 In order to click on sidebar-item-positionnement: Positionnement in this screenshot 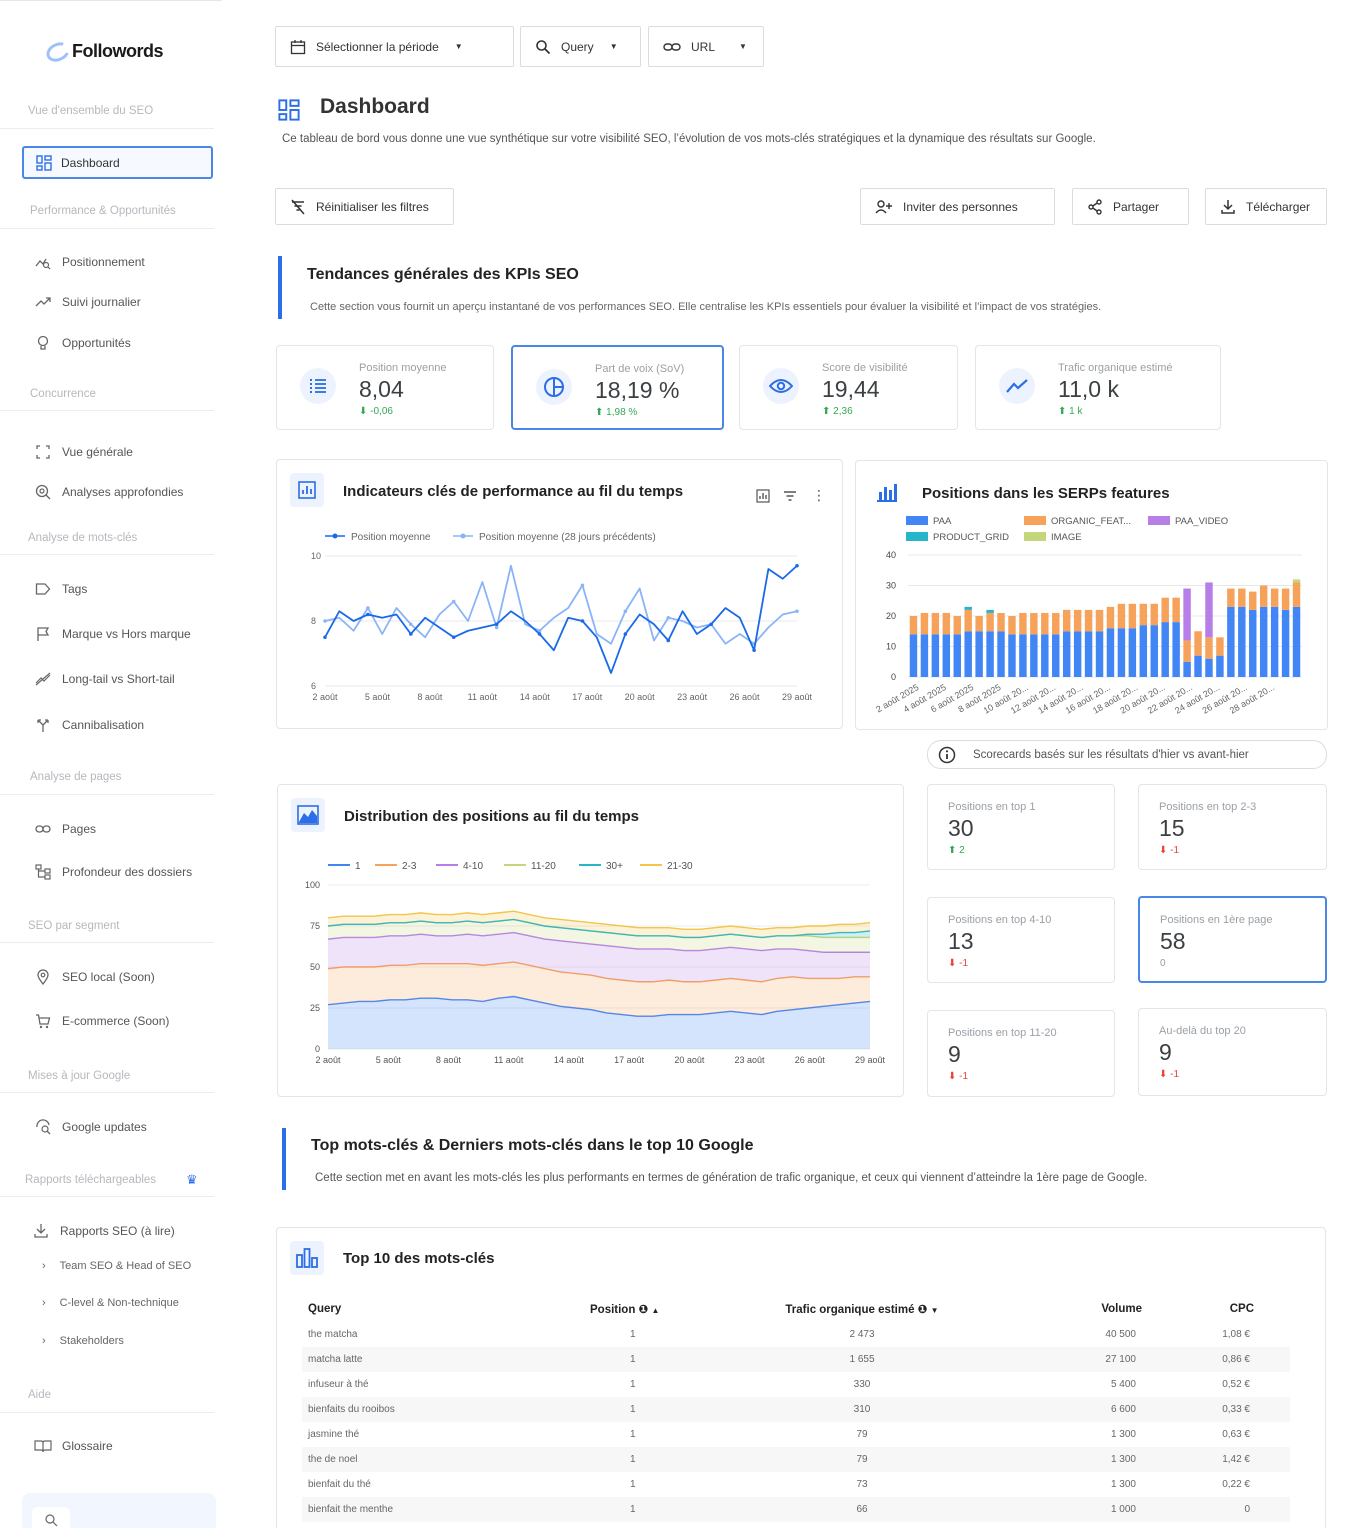, I will do `click(89, 262)`.